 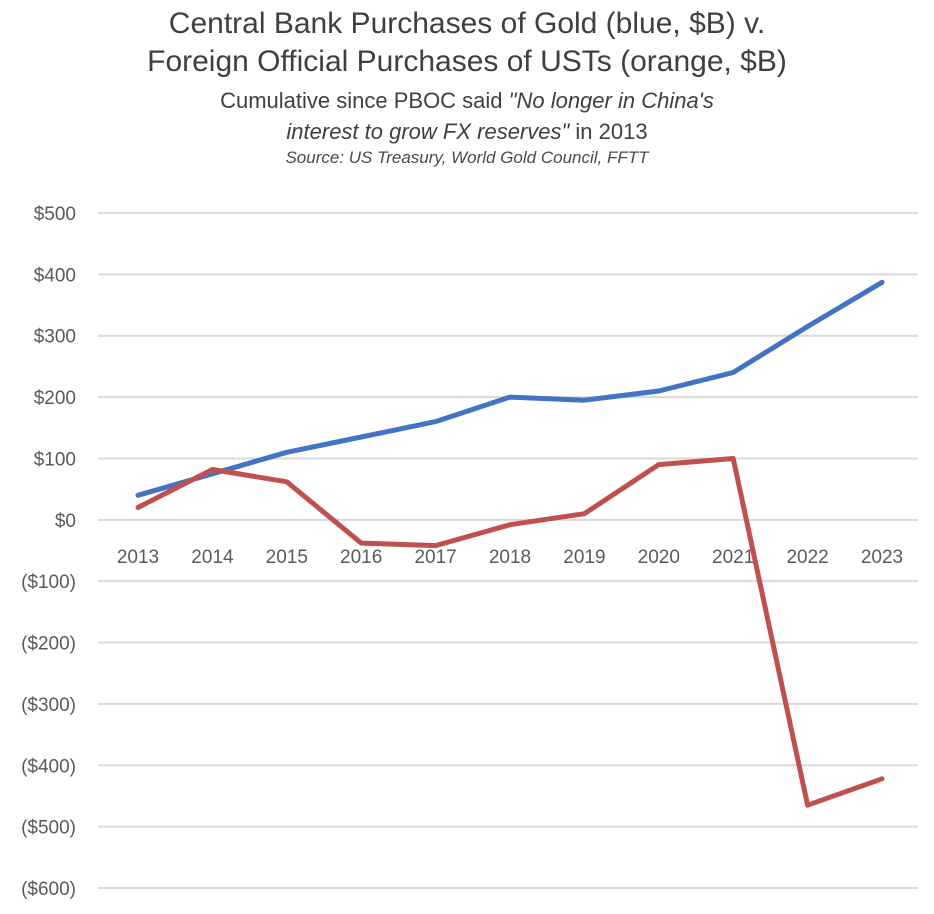 What do you see at coordinates (428, 131) in the screenshot?
I see `subtitle-quote-part-2: interest to grow FX reserves"` at bounding box center [428, 131].